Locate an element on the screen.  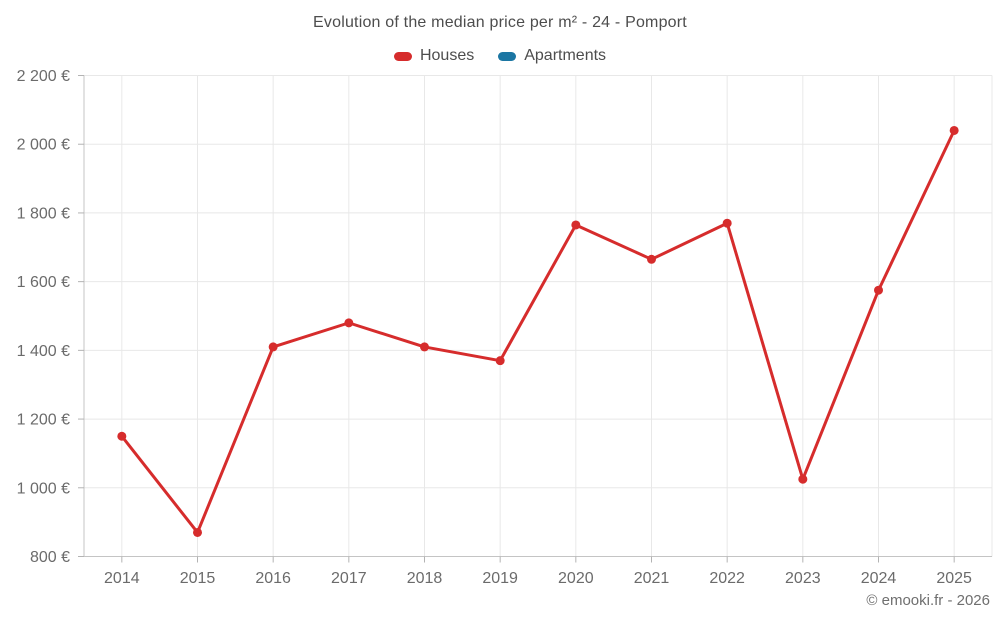
x-axis-tick-label: 2024 is located at coordinates (879, 578).